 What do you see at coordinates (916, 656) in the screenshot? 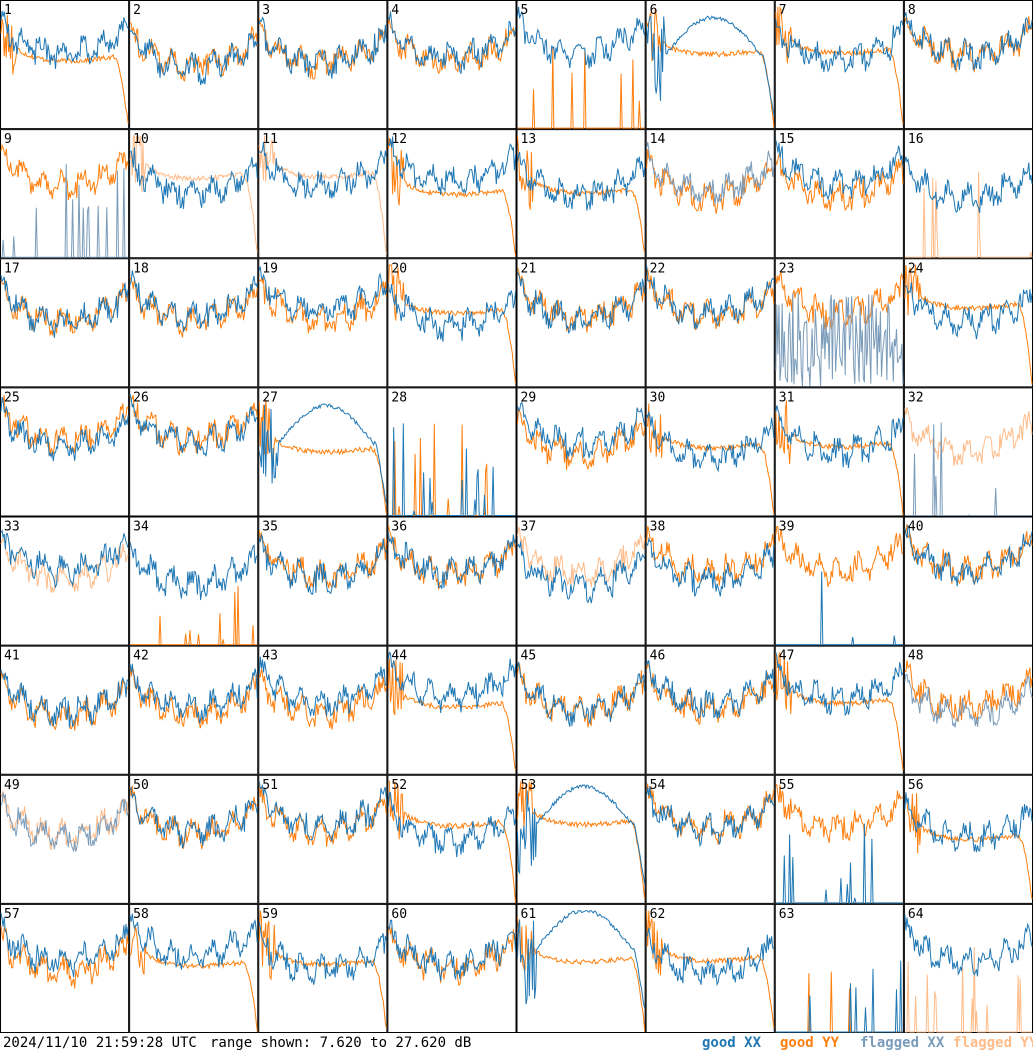
I see `panel-number-48: 48` at bounding box center [916, 656].